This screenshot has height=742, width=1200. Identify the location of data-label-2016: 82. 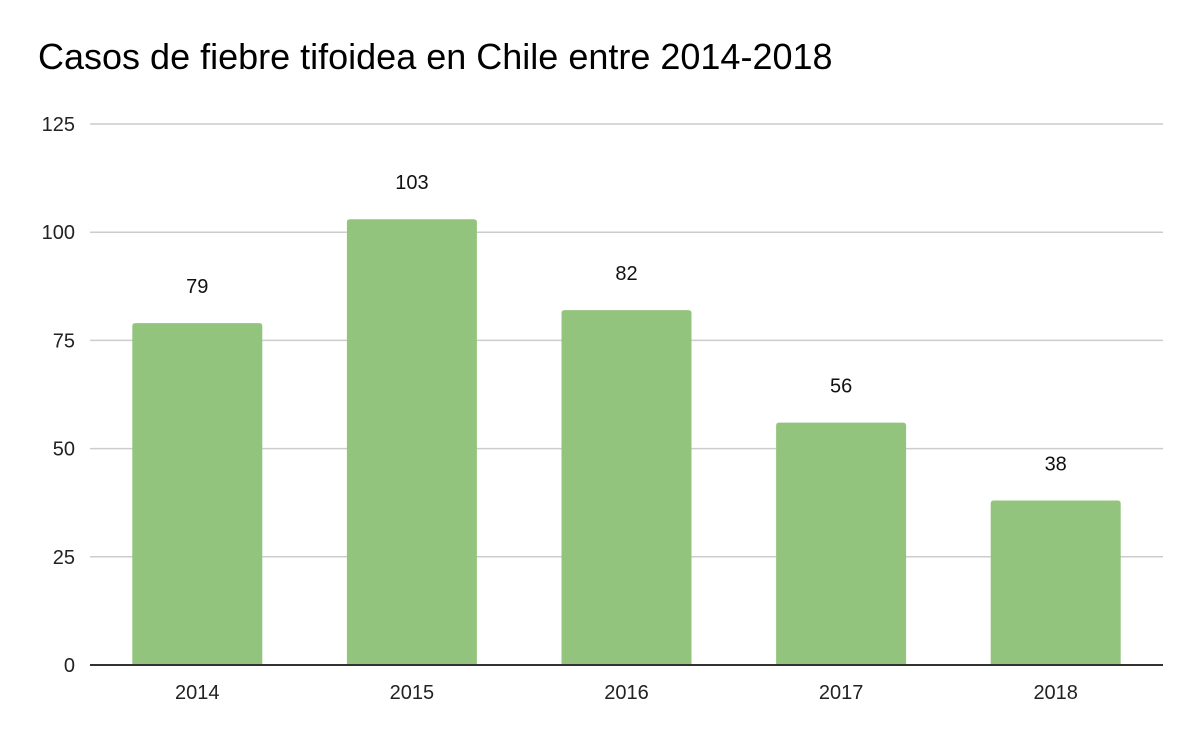
(626, 274).